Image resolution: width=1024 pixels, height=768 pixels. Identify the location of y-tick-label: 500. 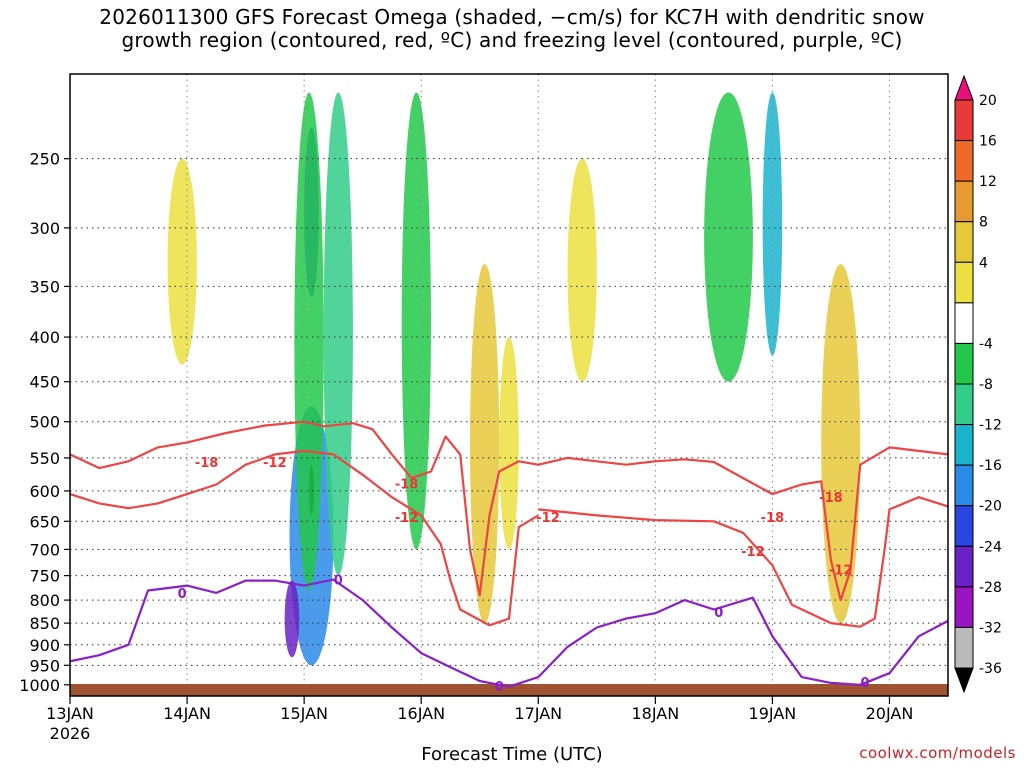
(44, 422).